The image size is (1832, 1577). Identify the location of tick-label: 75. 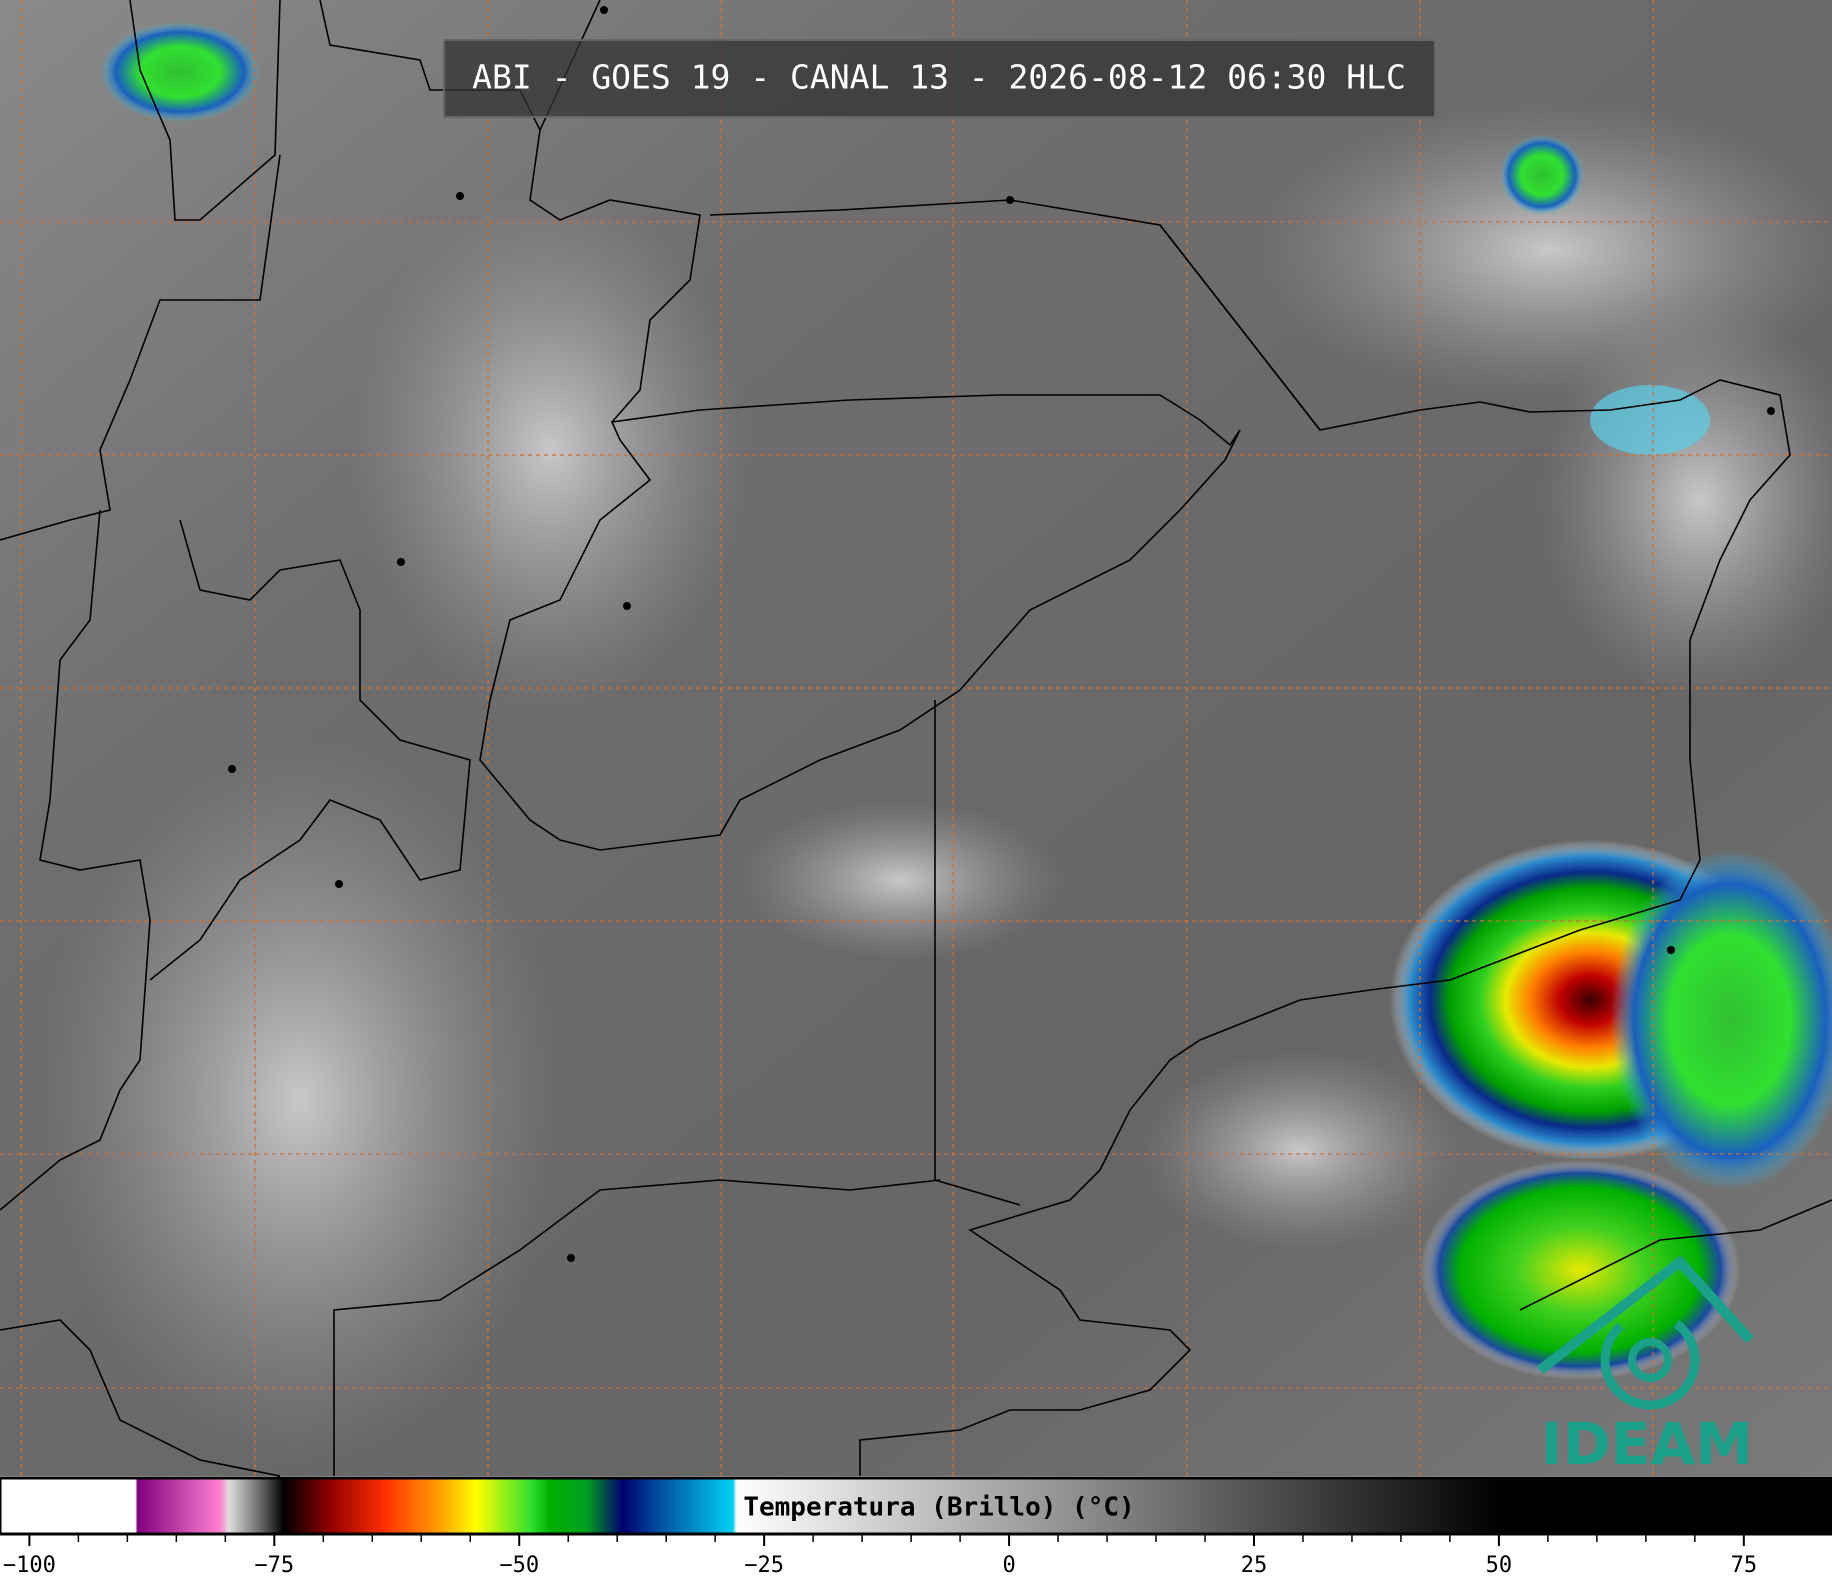
(1744, 1565).